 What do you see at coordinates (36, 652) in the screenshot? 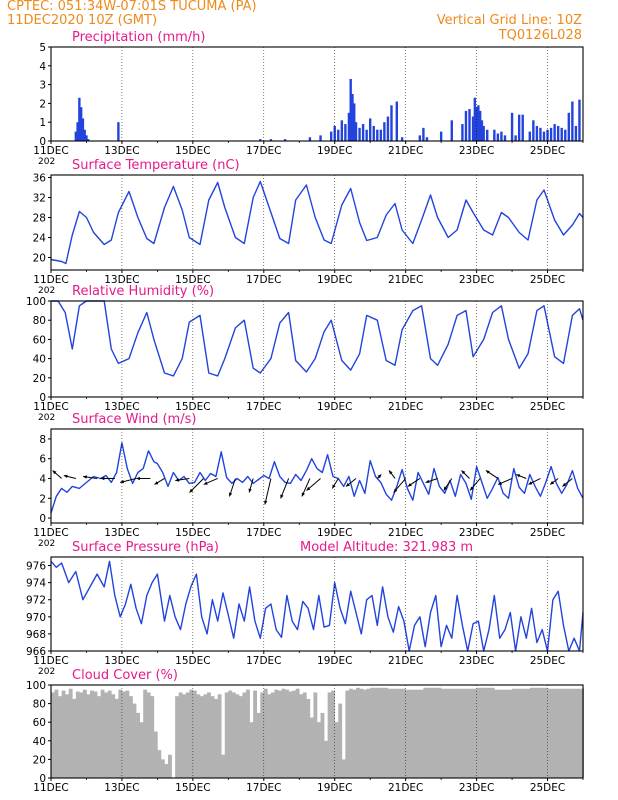
I see `y-tick-label: 966` at bounding box center [36, 652].